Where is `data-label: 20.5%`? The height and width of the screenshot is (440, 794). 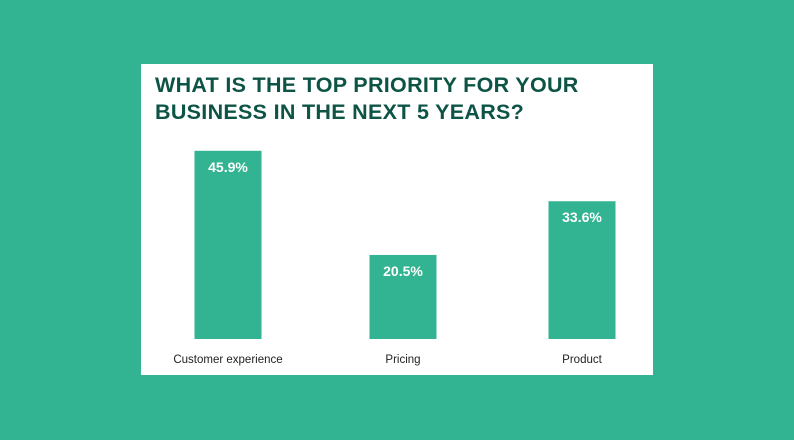 data-label: 20.5% is located at coordinates (403, 271).